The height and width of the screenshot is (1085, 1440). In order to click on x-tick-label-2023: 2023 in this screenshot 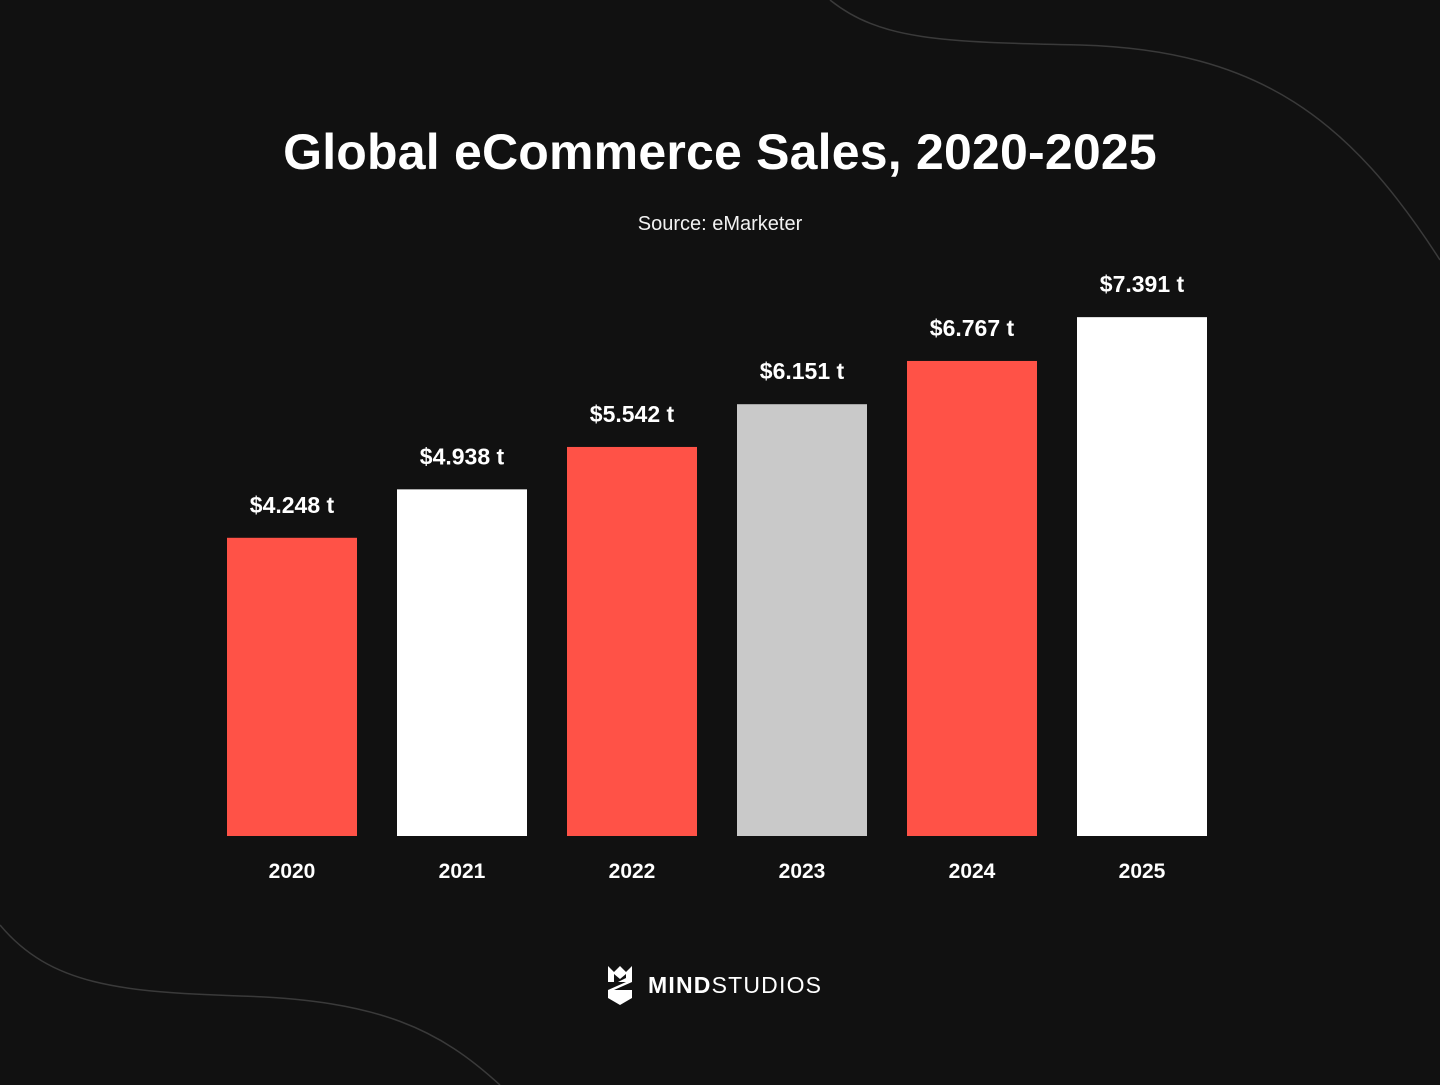, I will do `click(802, 871)`.